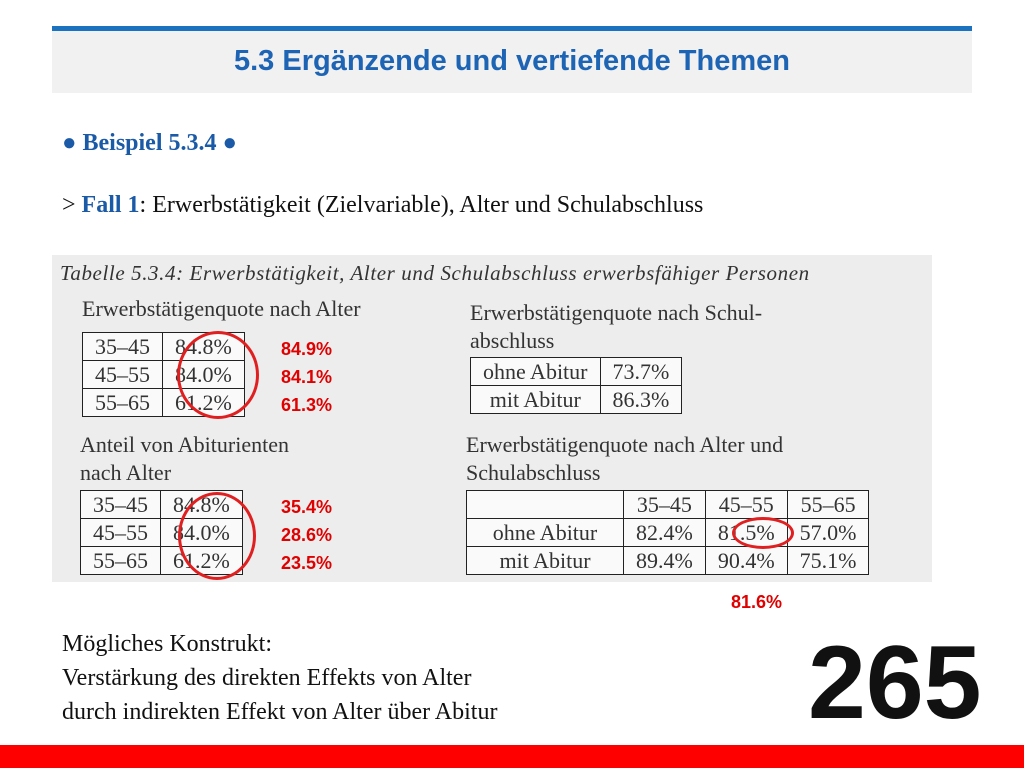  Describe the element at coordinates (184, 444) in the screenshot. I see `table3-title-line: Anteil von Abiturienten` at that location.